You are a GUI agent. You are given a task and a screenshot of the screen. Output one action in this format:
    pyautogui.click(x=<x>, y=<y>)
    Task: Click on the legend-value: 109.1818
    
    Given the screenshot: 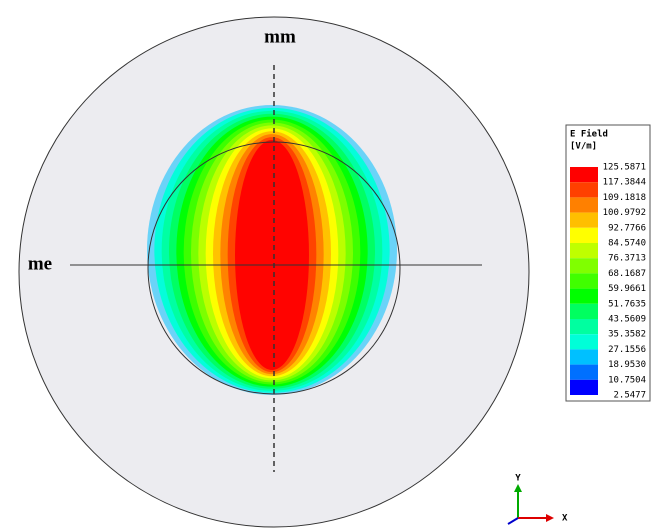 What is the action you would take?
    pyautogui.click(x=624, y=198)
    